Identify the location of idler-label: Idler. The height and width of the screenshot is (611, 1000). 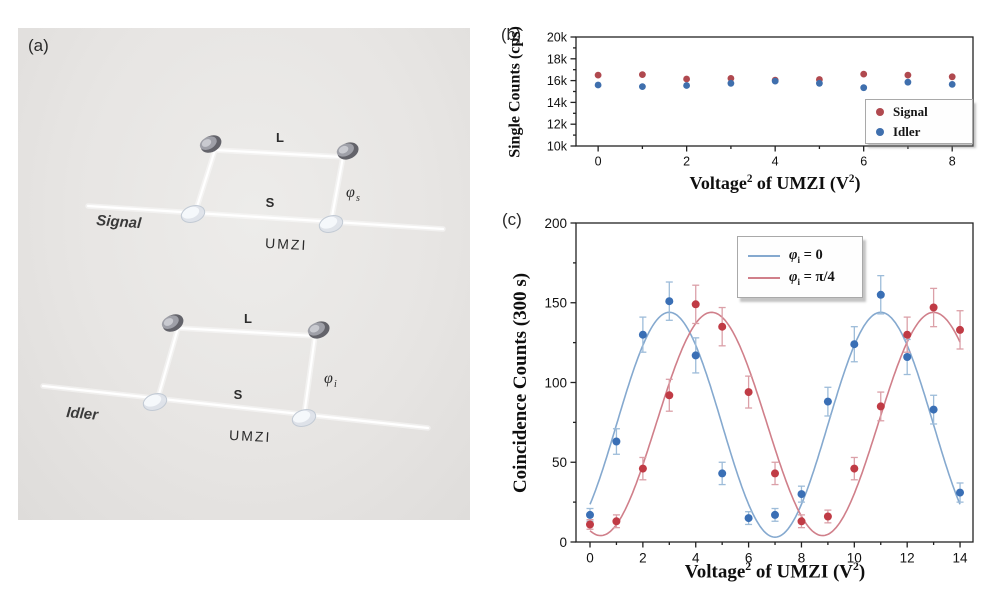
(83, 414).